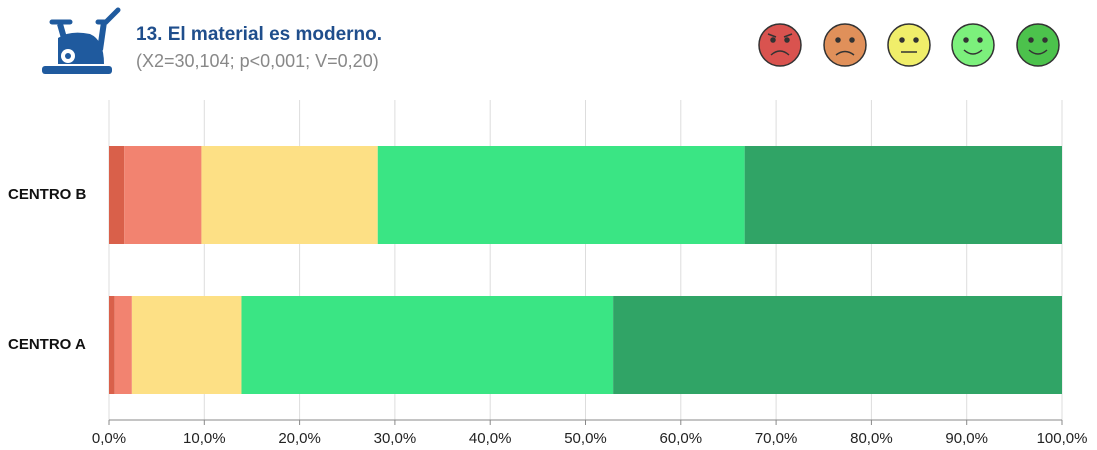 The width and height of the screenshot is (1097, 450). I want to click on x-tick-label: 50,0%, so click(585, 438).